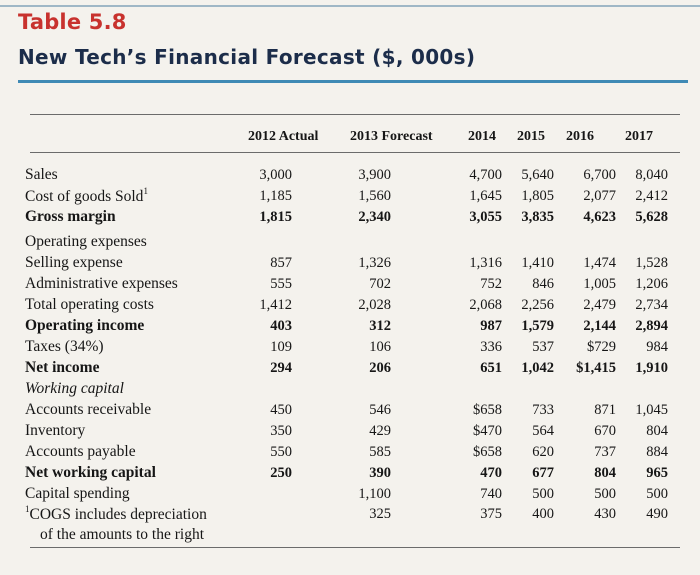 This screenshot has width=700, height=575. I want to click on row-label: Gross margin, so click(70, 217).